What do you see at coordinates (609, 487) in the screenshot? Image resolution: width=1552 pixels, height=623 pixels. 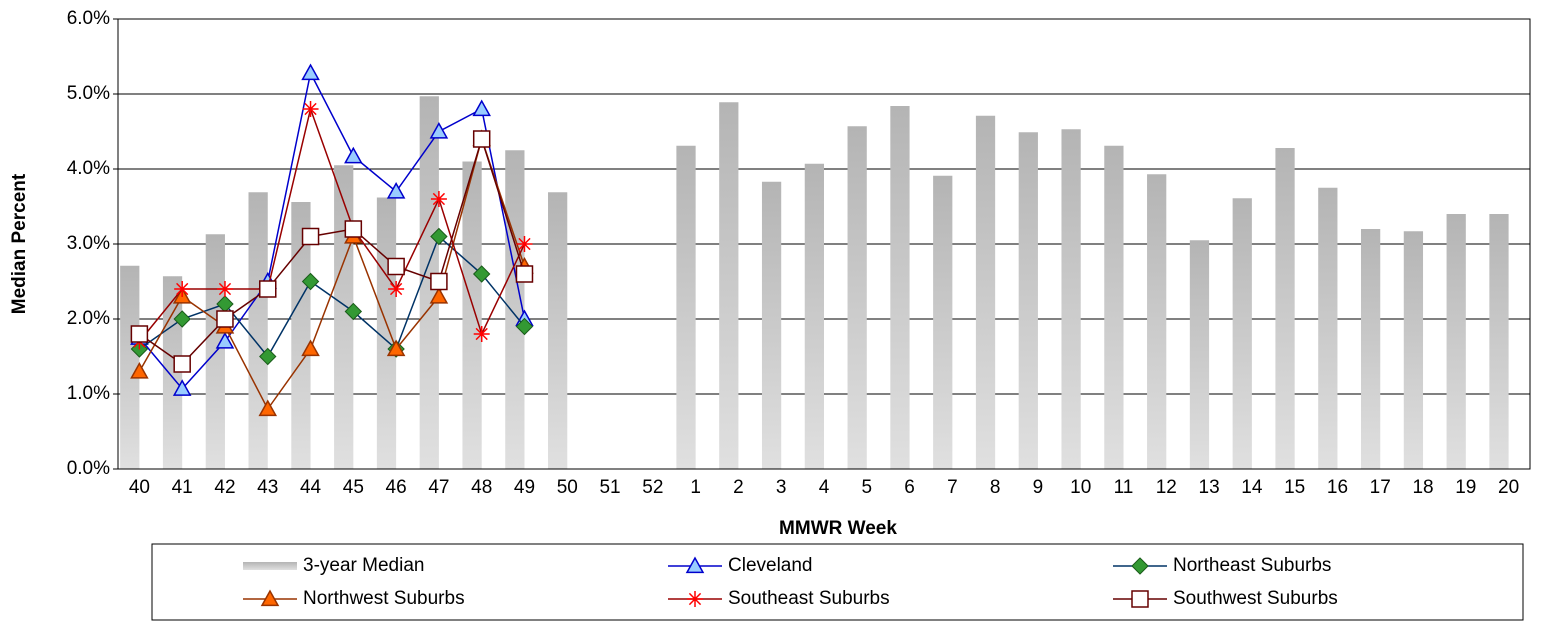 I see `x-tick-label: 51` at bounding box center [609, 487].